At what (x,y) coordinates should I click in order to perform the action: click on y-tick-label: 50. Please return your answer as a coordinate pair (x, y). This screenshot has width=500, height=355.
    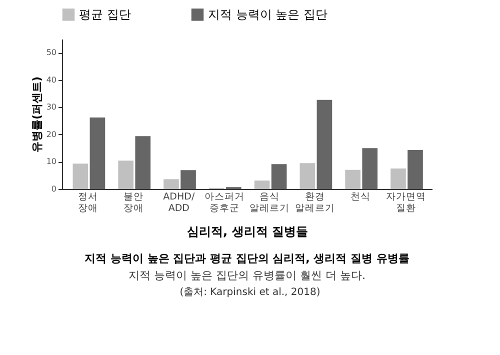
    Looking at the image, I should click on (51, 53).